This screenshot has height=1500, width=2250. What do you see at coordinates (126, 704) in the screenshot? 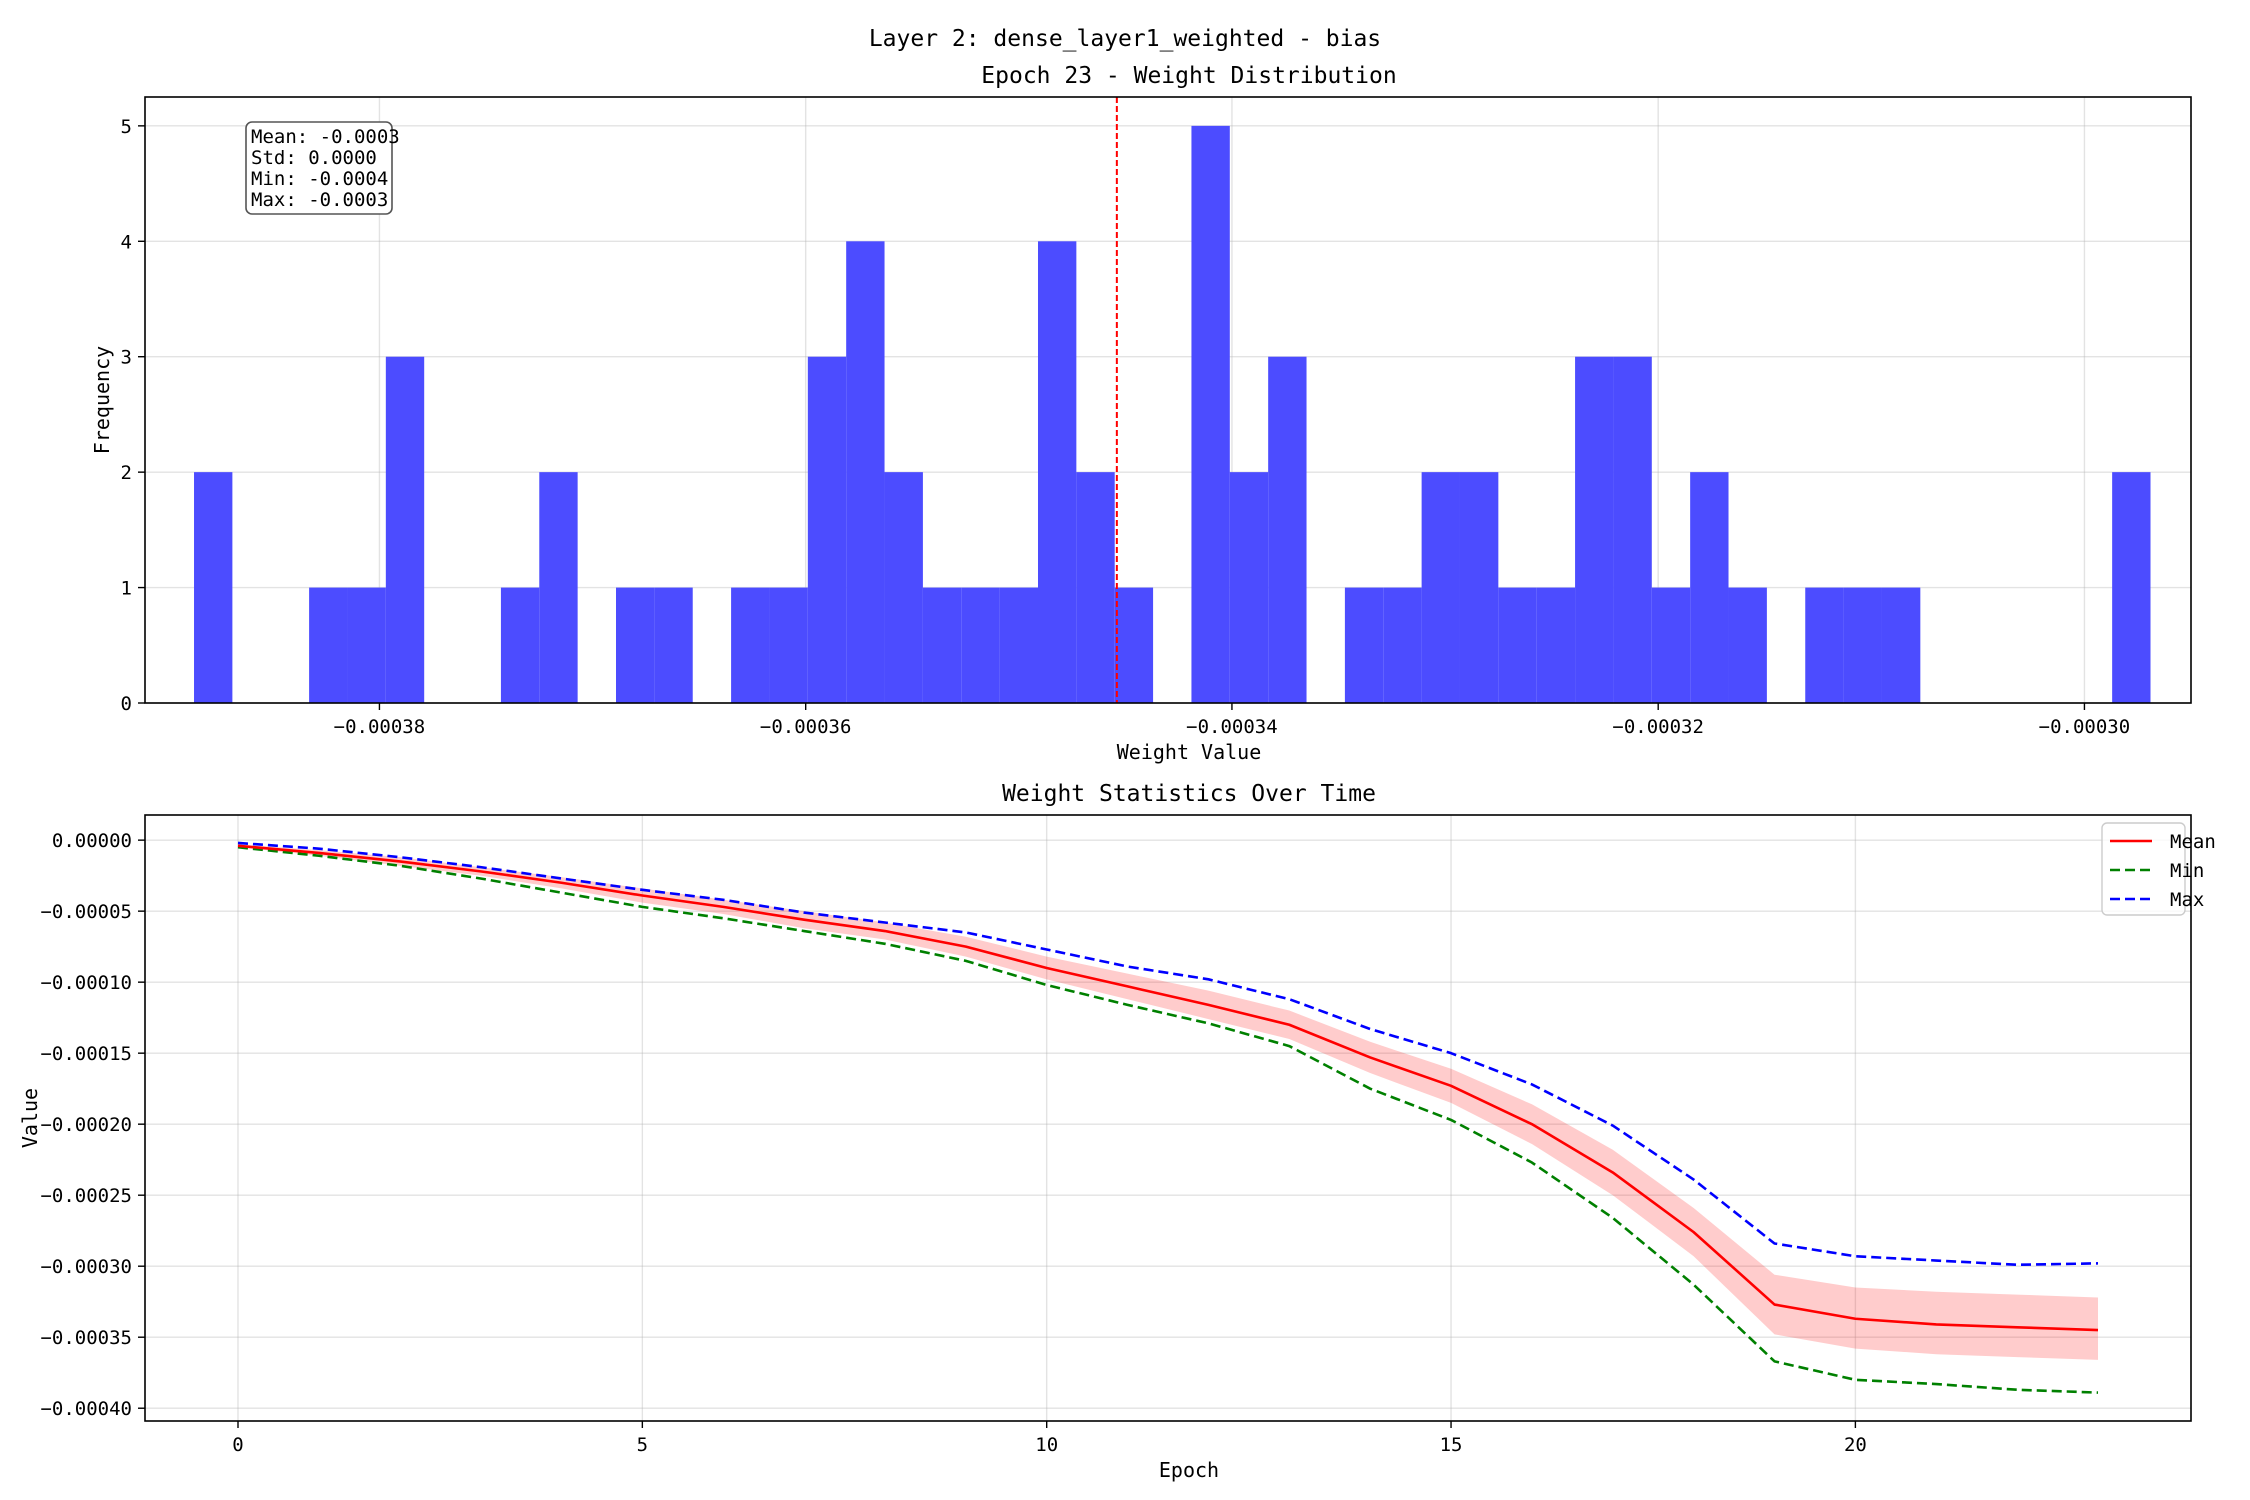
I see `histogram-y-tick-label-0: 0` at bounding box center [126, 704].